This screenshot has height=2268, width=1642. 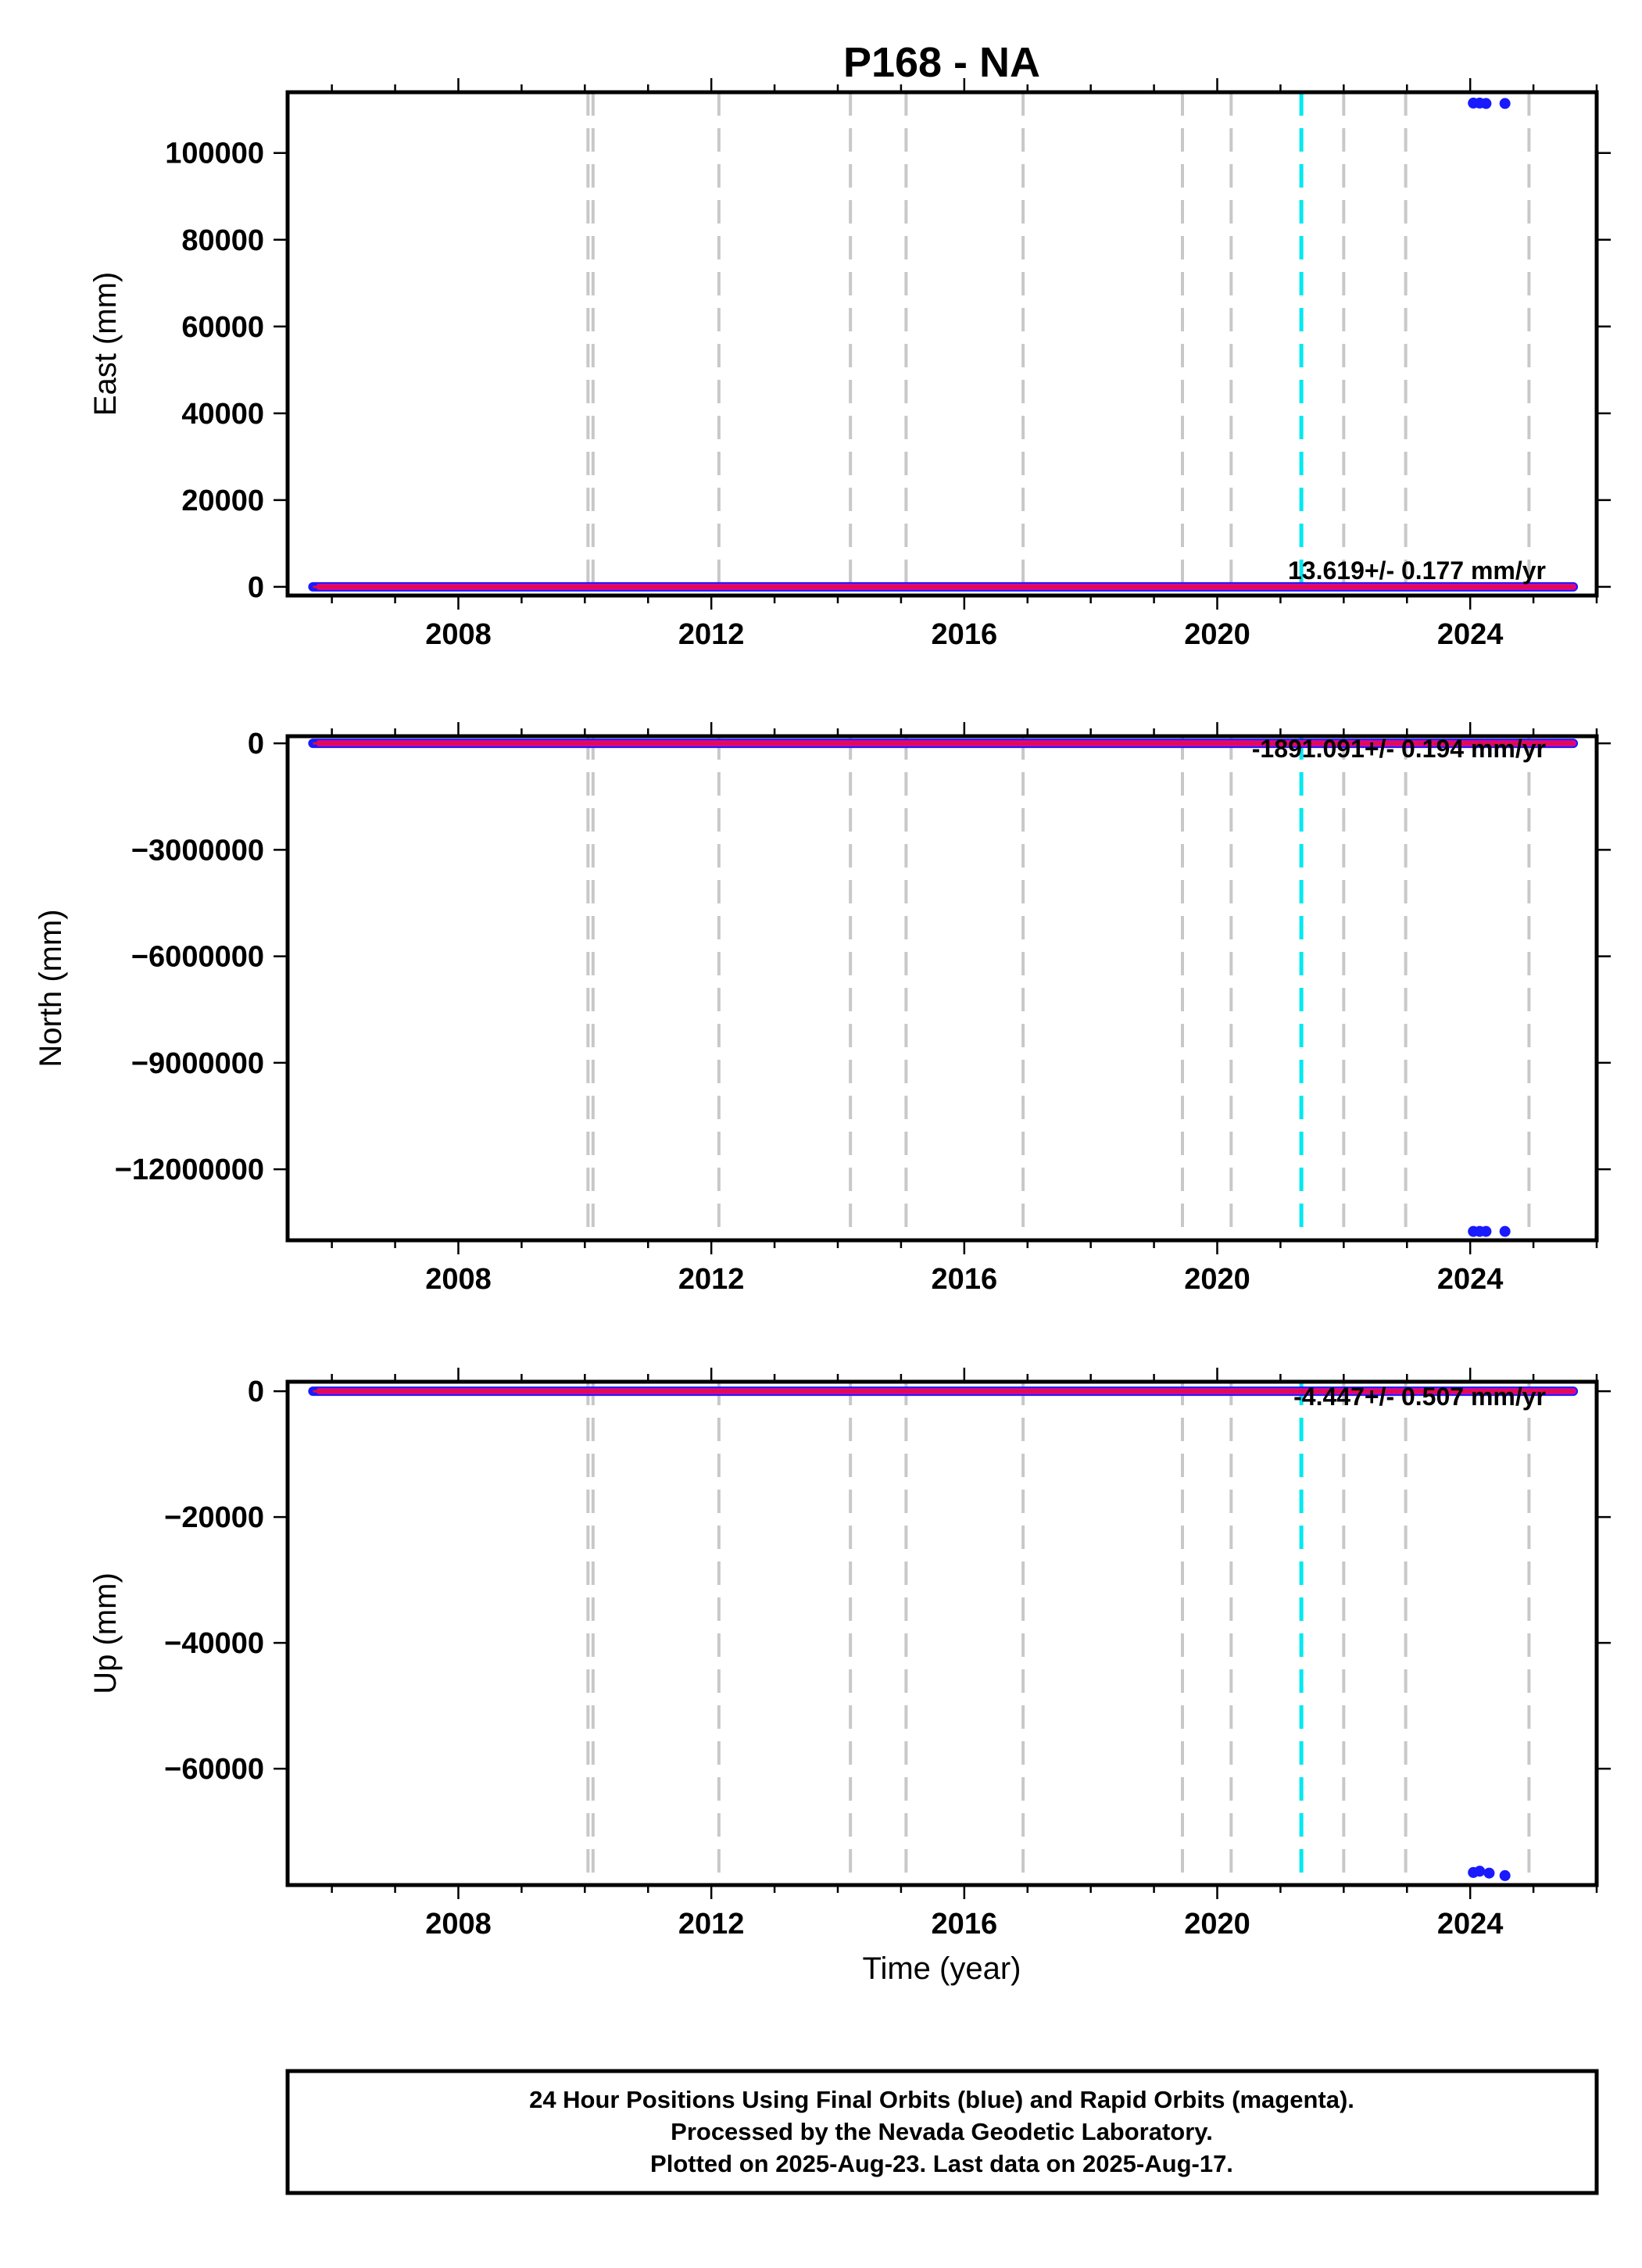 What do you see at coordinates (1417, 570) in the screenshot?
I see `velocity-label: 13.619+/- 0.177 mm/yr` at bounding box center [1417, 570].